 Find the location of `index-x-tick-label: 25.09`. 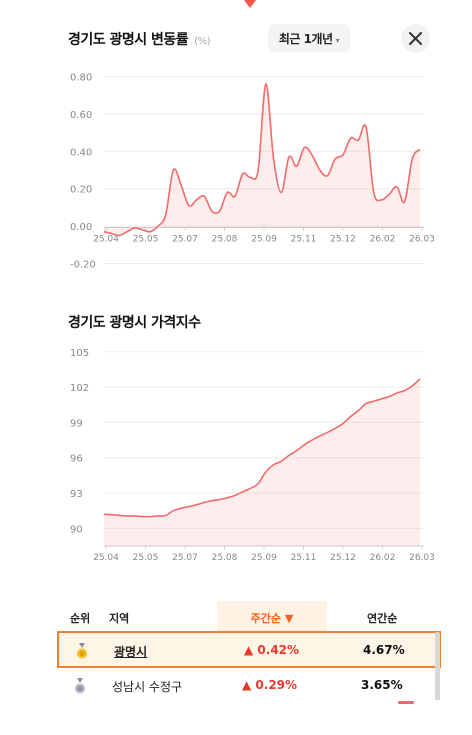

index-x-tick-label: 25.09 is located at coordinates (264, 558).